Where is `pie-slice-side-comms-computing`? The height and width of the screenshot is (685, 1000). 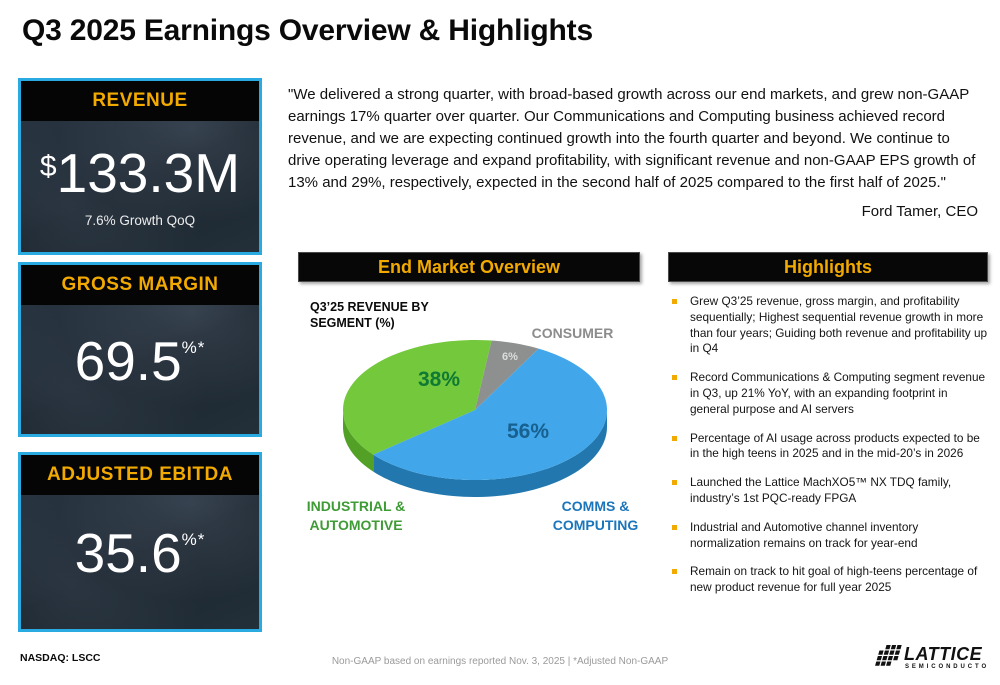 pie-slice-side-comms-computing is located at coordinates (490, 453).